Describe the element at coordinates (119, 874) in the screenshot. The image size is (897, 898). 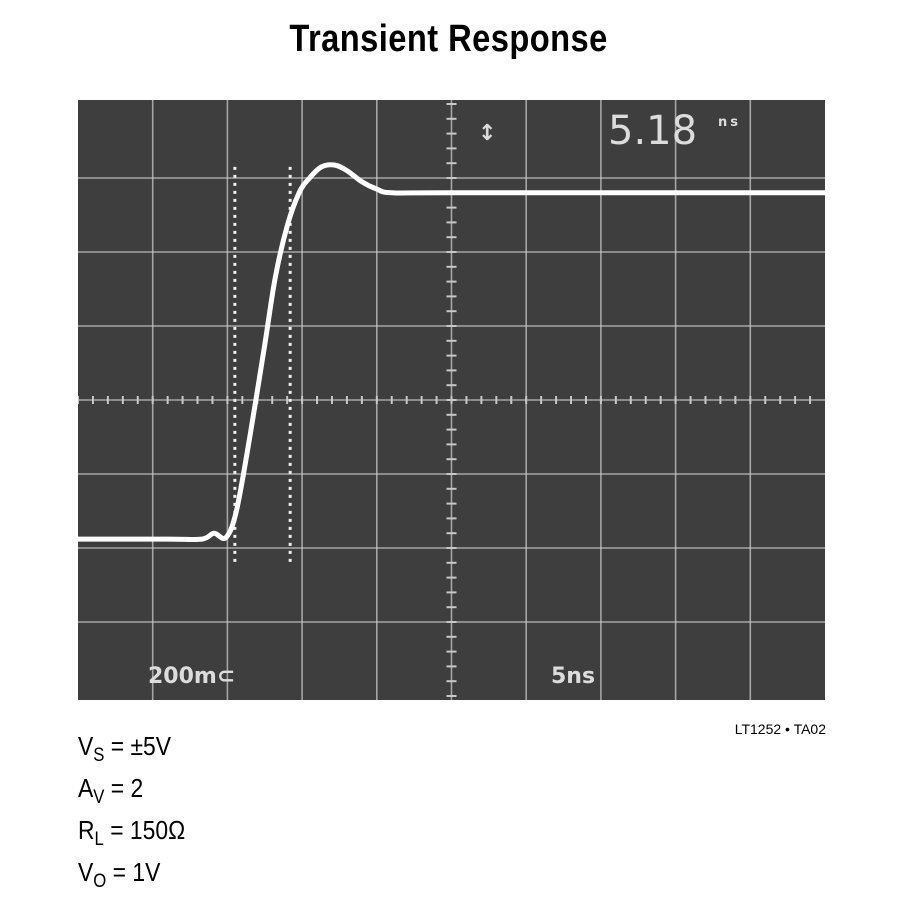
I see `condition-output: VO = 1V` at that location.